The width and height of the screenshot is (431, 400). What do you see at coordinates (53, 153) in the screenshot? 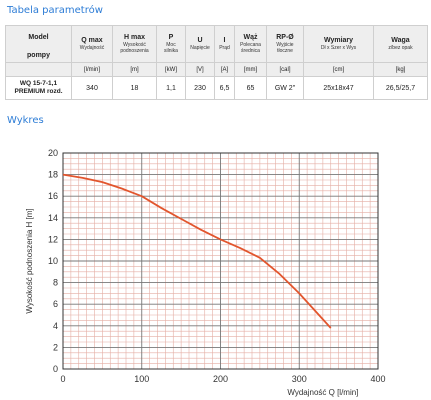
I see `y-tick-label: 20` at bounding box center [53, 153].